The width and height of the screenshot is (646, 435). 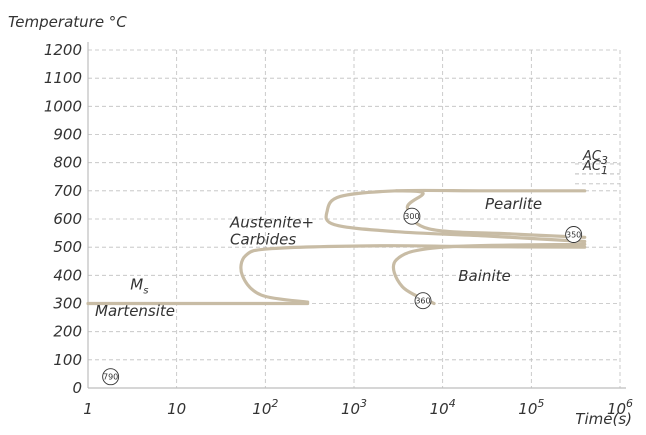 What do you see at coordinates (67, 22) in the screenshot?
I see `y-axis-title: Temperature °C` at bounding box center [67, 22].